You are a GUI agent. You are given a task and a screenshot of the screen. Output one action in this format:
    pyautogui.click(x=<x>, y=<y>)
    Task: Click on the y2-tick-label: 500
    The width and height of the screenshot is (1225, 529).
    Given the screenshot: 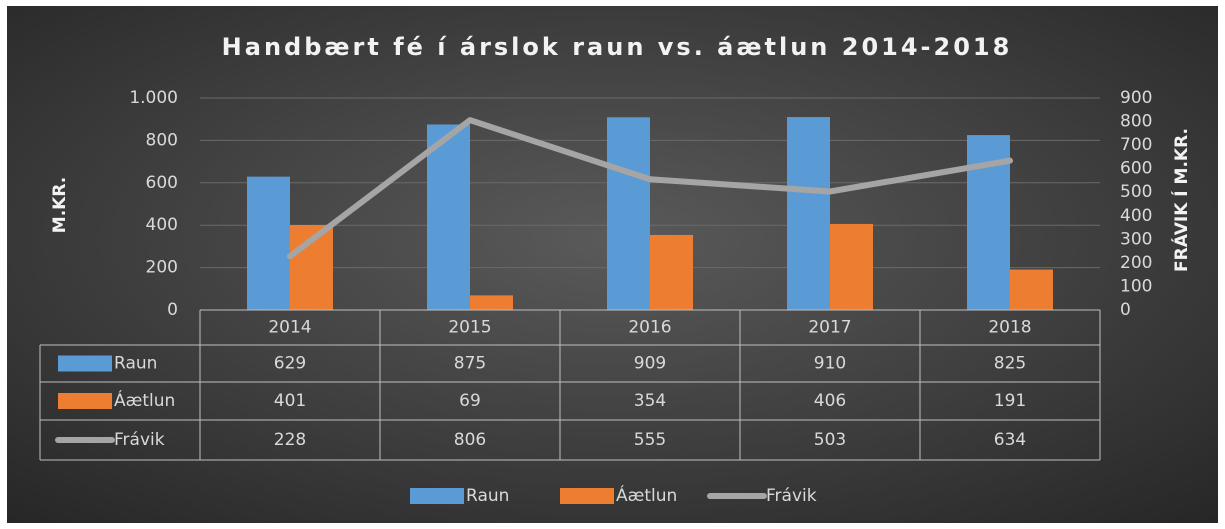 What is the action you would take?
    pyautogui.click(x=1136, y=192)
    